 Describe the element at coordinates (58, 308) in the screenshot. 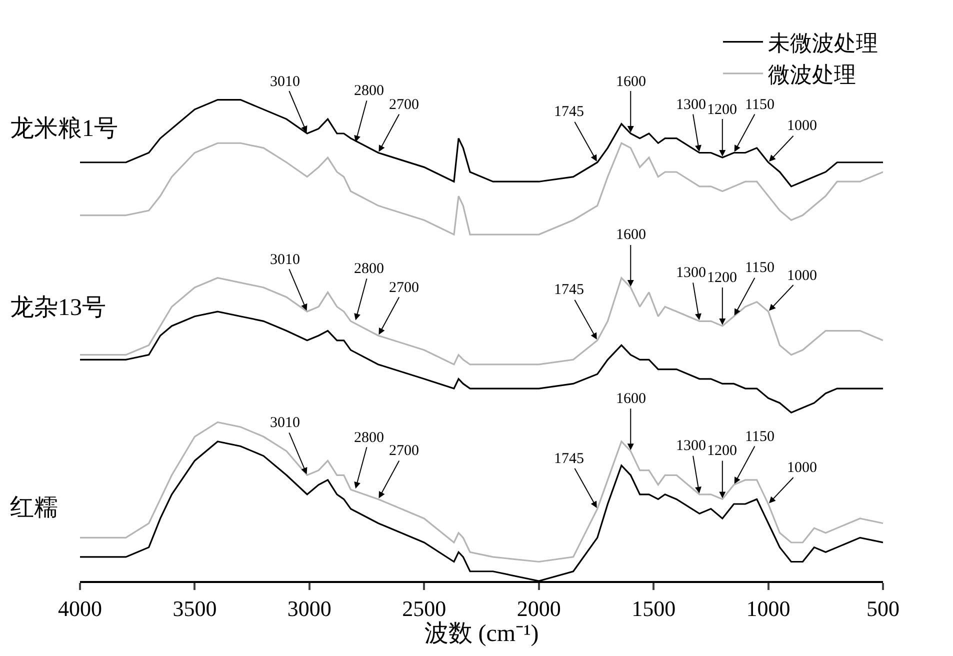

I see `annotation: 龙杂13号` at that location.